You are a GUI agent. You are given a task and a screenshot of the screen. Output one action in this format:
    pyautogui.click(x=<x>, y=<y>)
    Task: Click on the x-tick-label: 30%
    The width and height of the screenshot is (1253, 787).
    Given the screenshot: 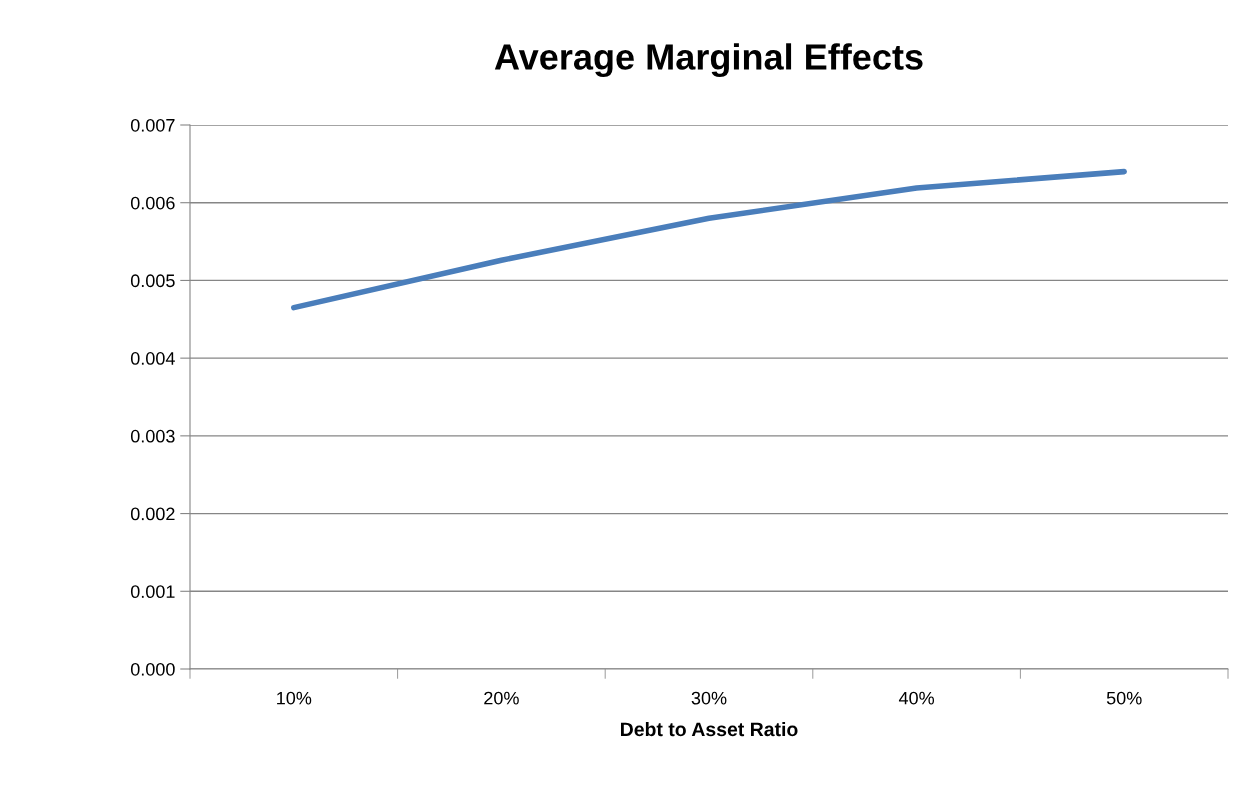 What is the action you would take?
    pyautogui.click(x=709, y=698)
    